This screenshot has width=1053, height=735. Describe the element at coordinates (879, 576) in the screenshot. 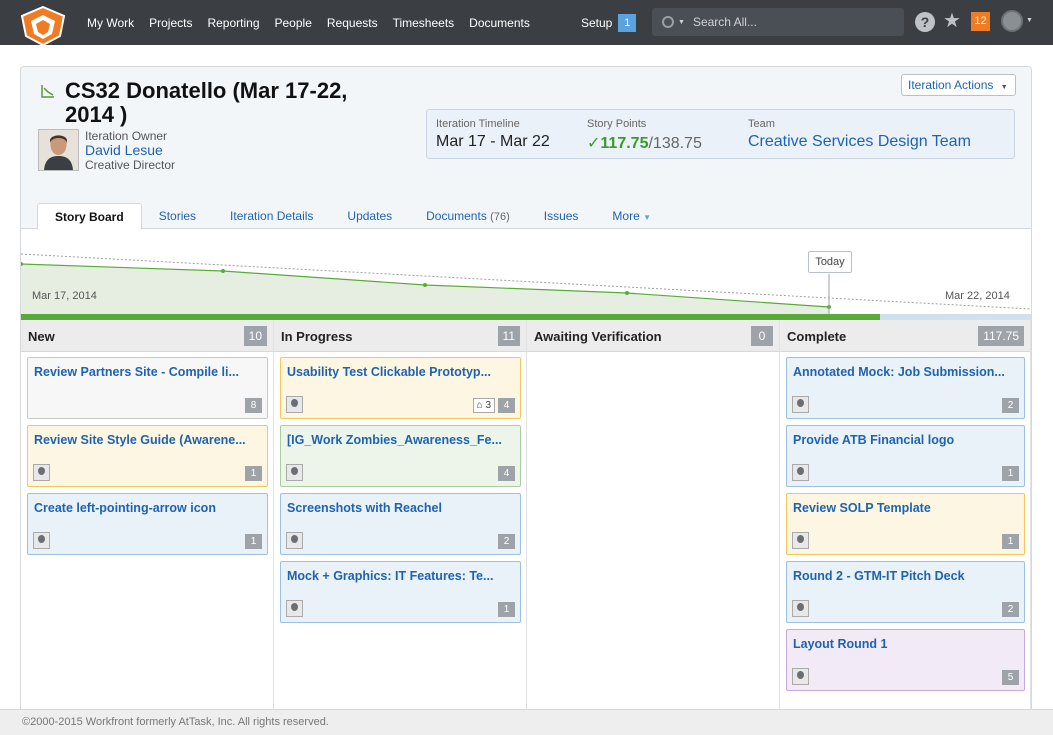

I see `story-card-title: Round 2 - GTM-IT Pitch Deck` at that location.